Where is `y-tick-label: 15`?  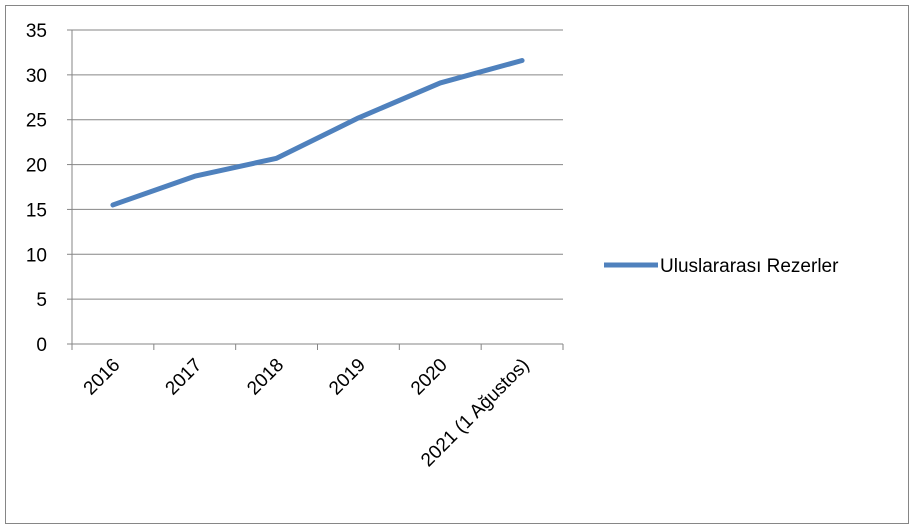
y-tick-label: 15 is located at coordinates (36, 210).